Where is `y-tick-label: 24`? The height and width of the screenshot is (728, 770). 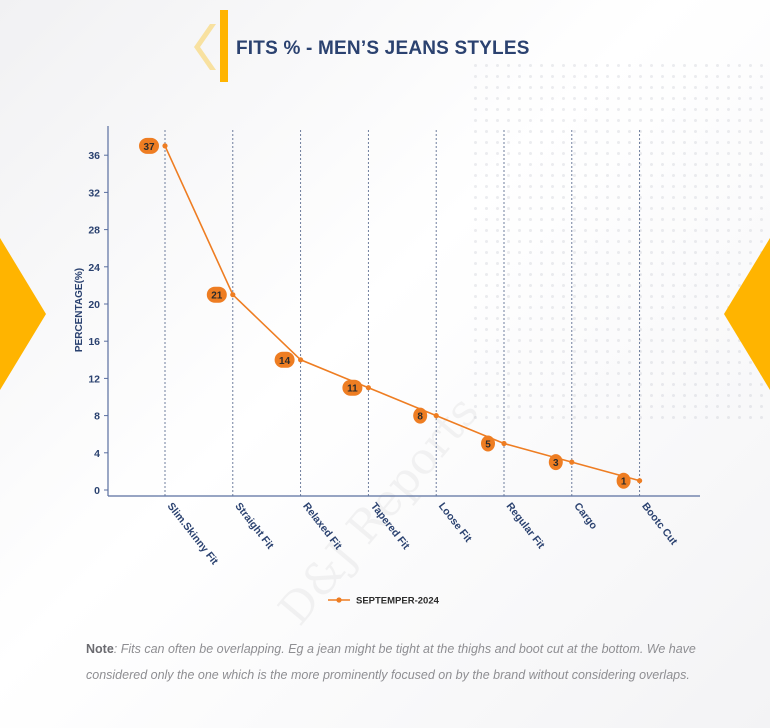 y-tick-label: 24 is located at coordinates (94, 268).